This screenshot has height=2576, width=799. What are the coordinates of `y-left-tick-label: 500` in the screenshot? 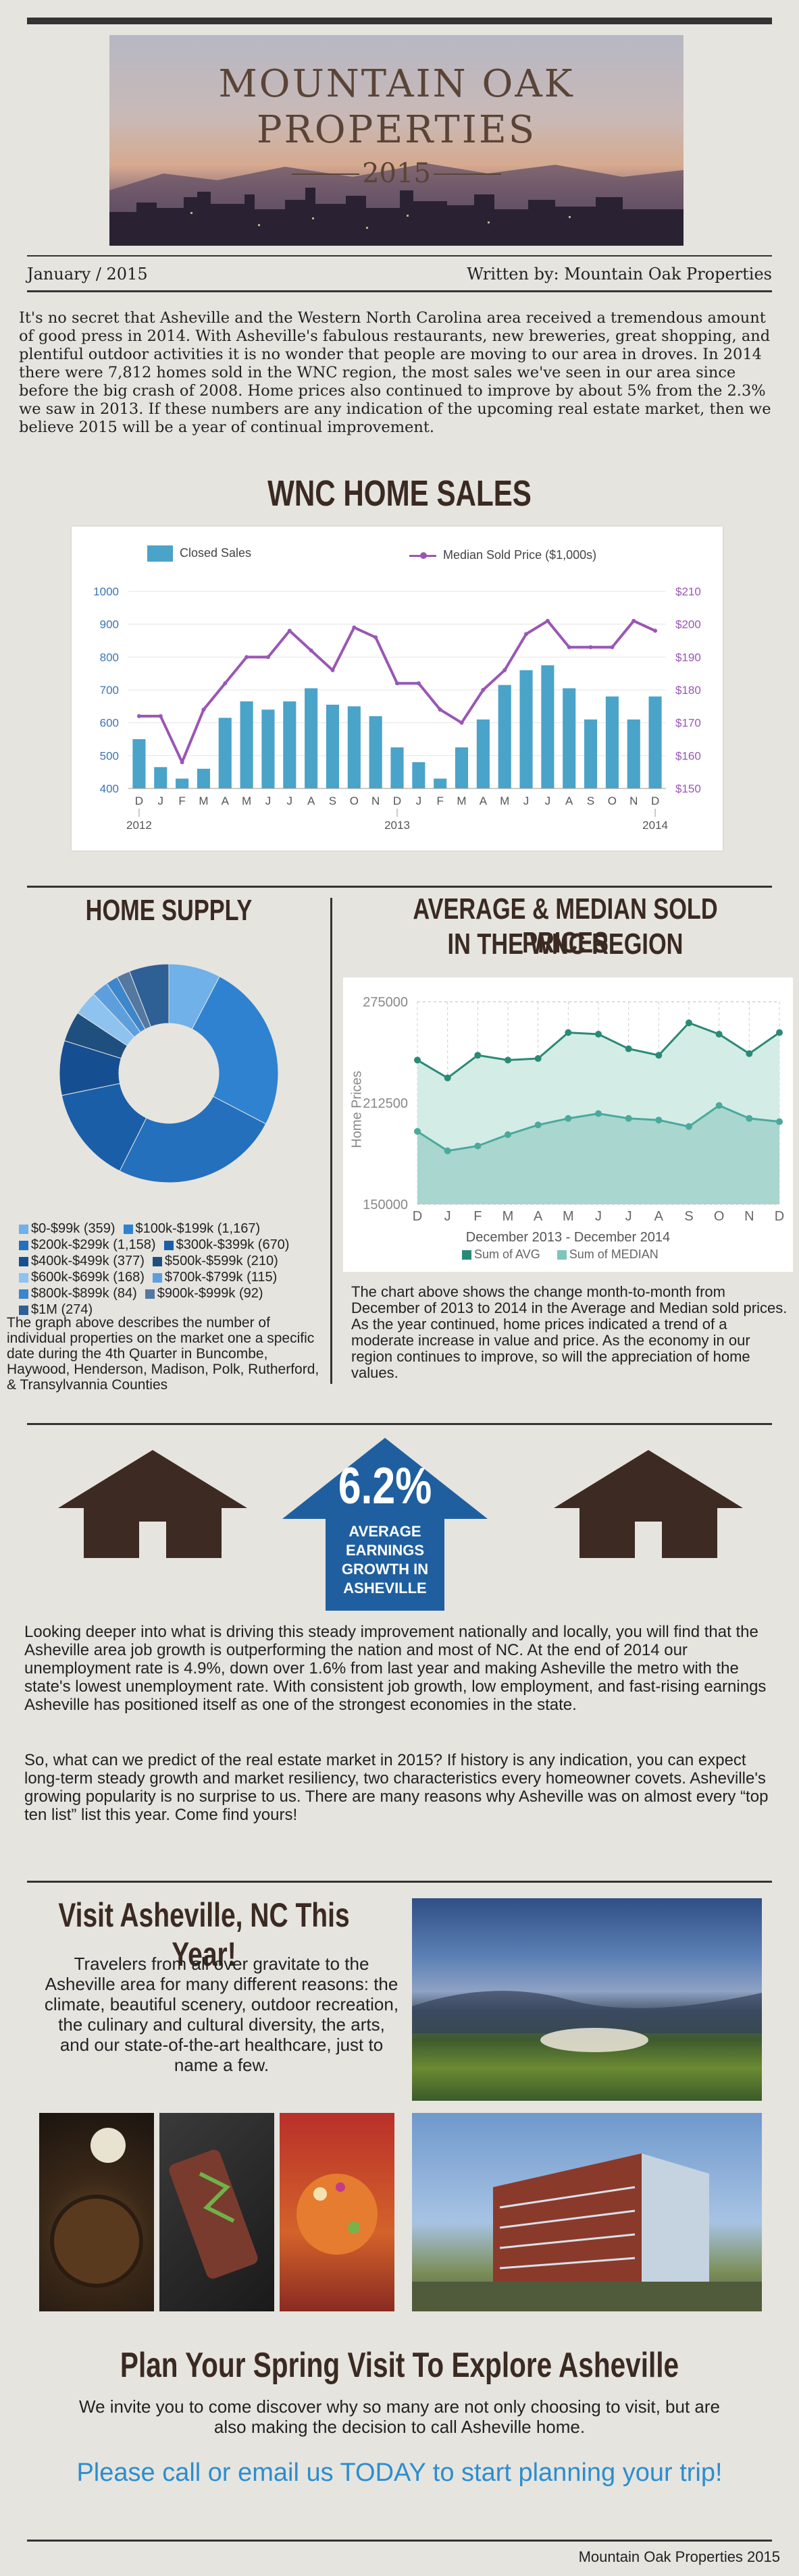 It's located at (109, 756).